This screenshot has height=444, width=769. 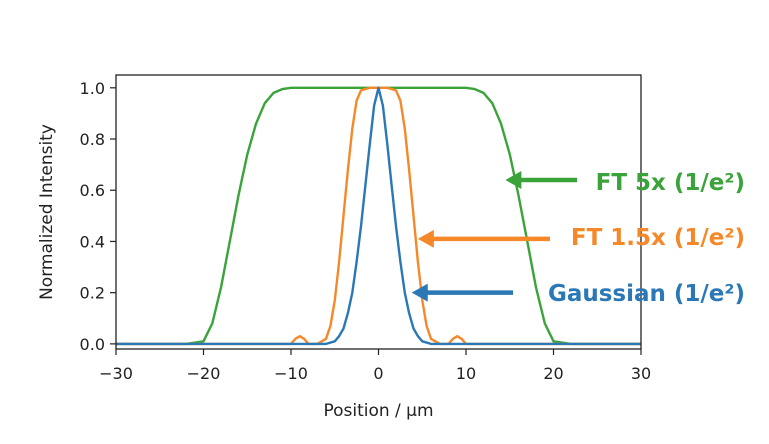 What do you see at coordinates (291, 373) in the screenshot?
I see `x-tick-label: −10` at bounding box center [291, 373].